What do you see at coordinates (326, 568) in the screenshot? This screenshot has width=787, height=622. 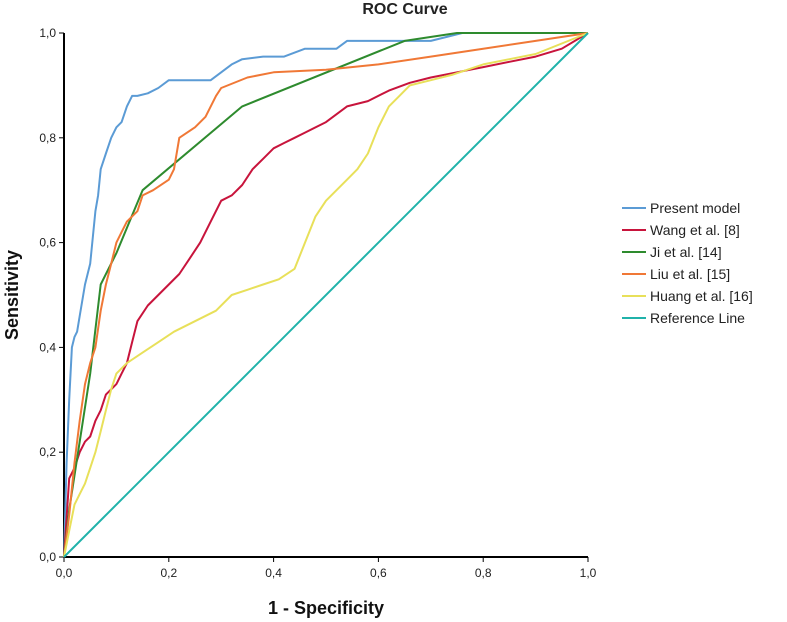 I see `x-axis-ticks: 0,0 0,2 0,4 0,6 0,8 1,0` at bounding box center [326, 568].